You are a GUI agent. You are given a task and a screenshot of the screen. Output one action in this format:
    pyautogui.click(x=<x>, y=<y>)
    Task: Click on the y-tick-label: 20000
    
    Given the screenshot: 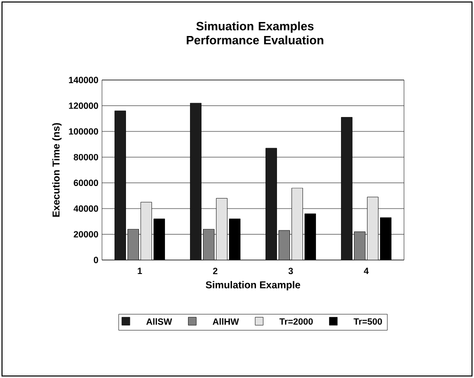 What is the action you would take?
    pyautogui.click(x=86, y=234)
    